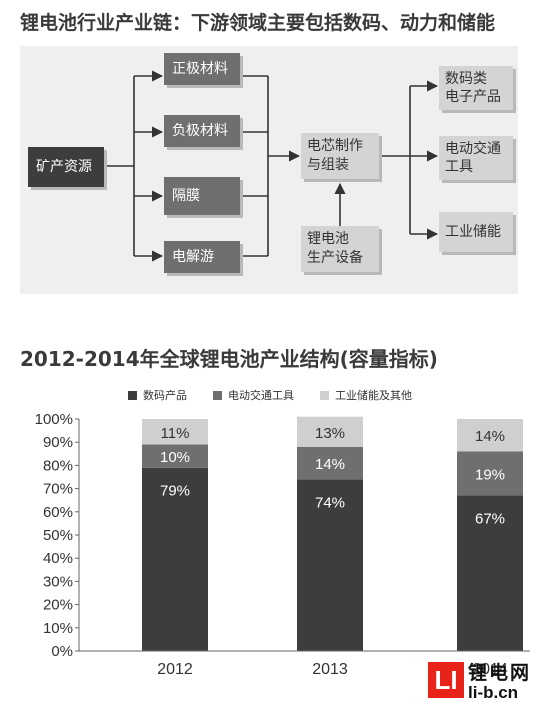 Image resolution: width=540 pixels, height=709 pixels. What do you see at coordinates (373, 395) in the screenshot?
I see `legend-label: 工业储能及其他` at bounding box center [373, 395].